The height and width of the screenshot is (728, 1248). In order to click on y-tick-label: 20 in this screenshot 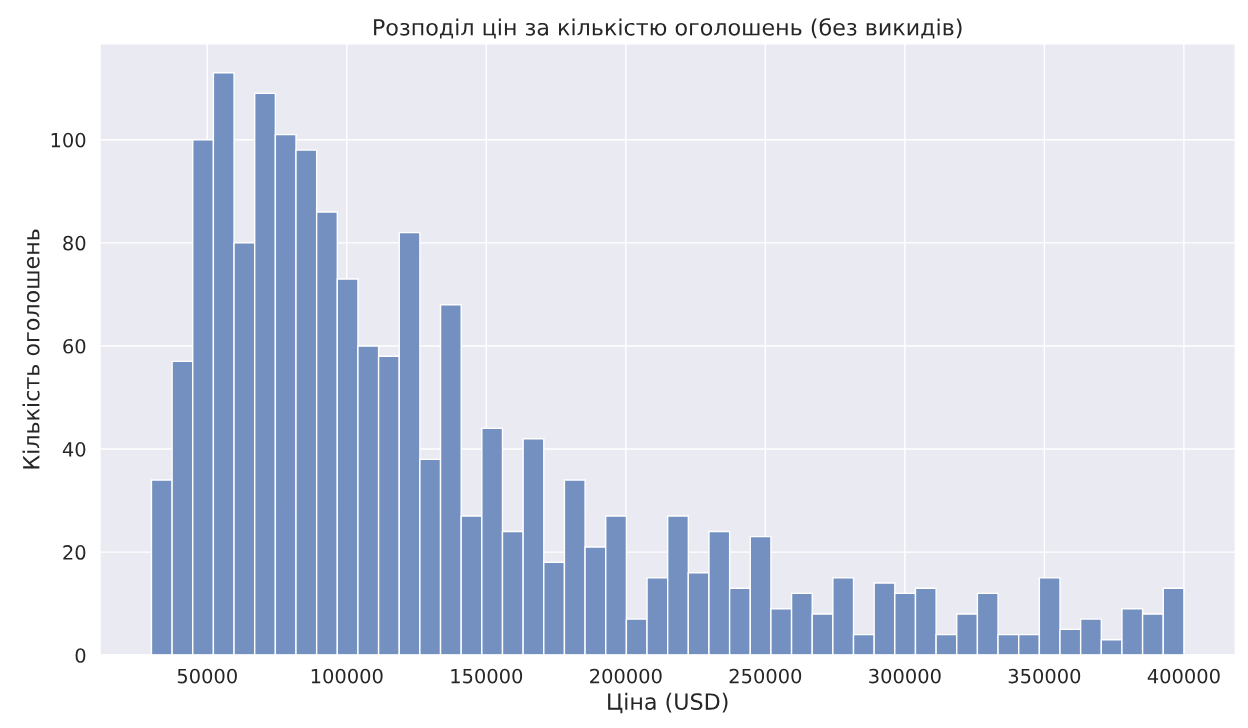, I will do `click(74, 552)`.